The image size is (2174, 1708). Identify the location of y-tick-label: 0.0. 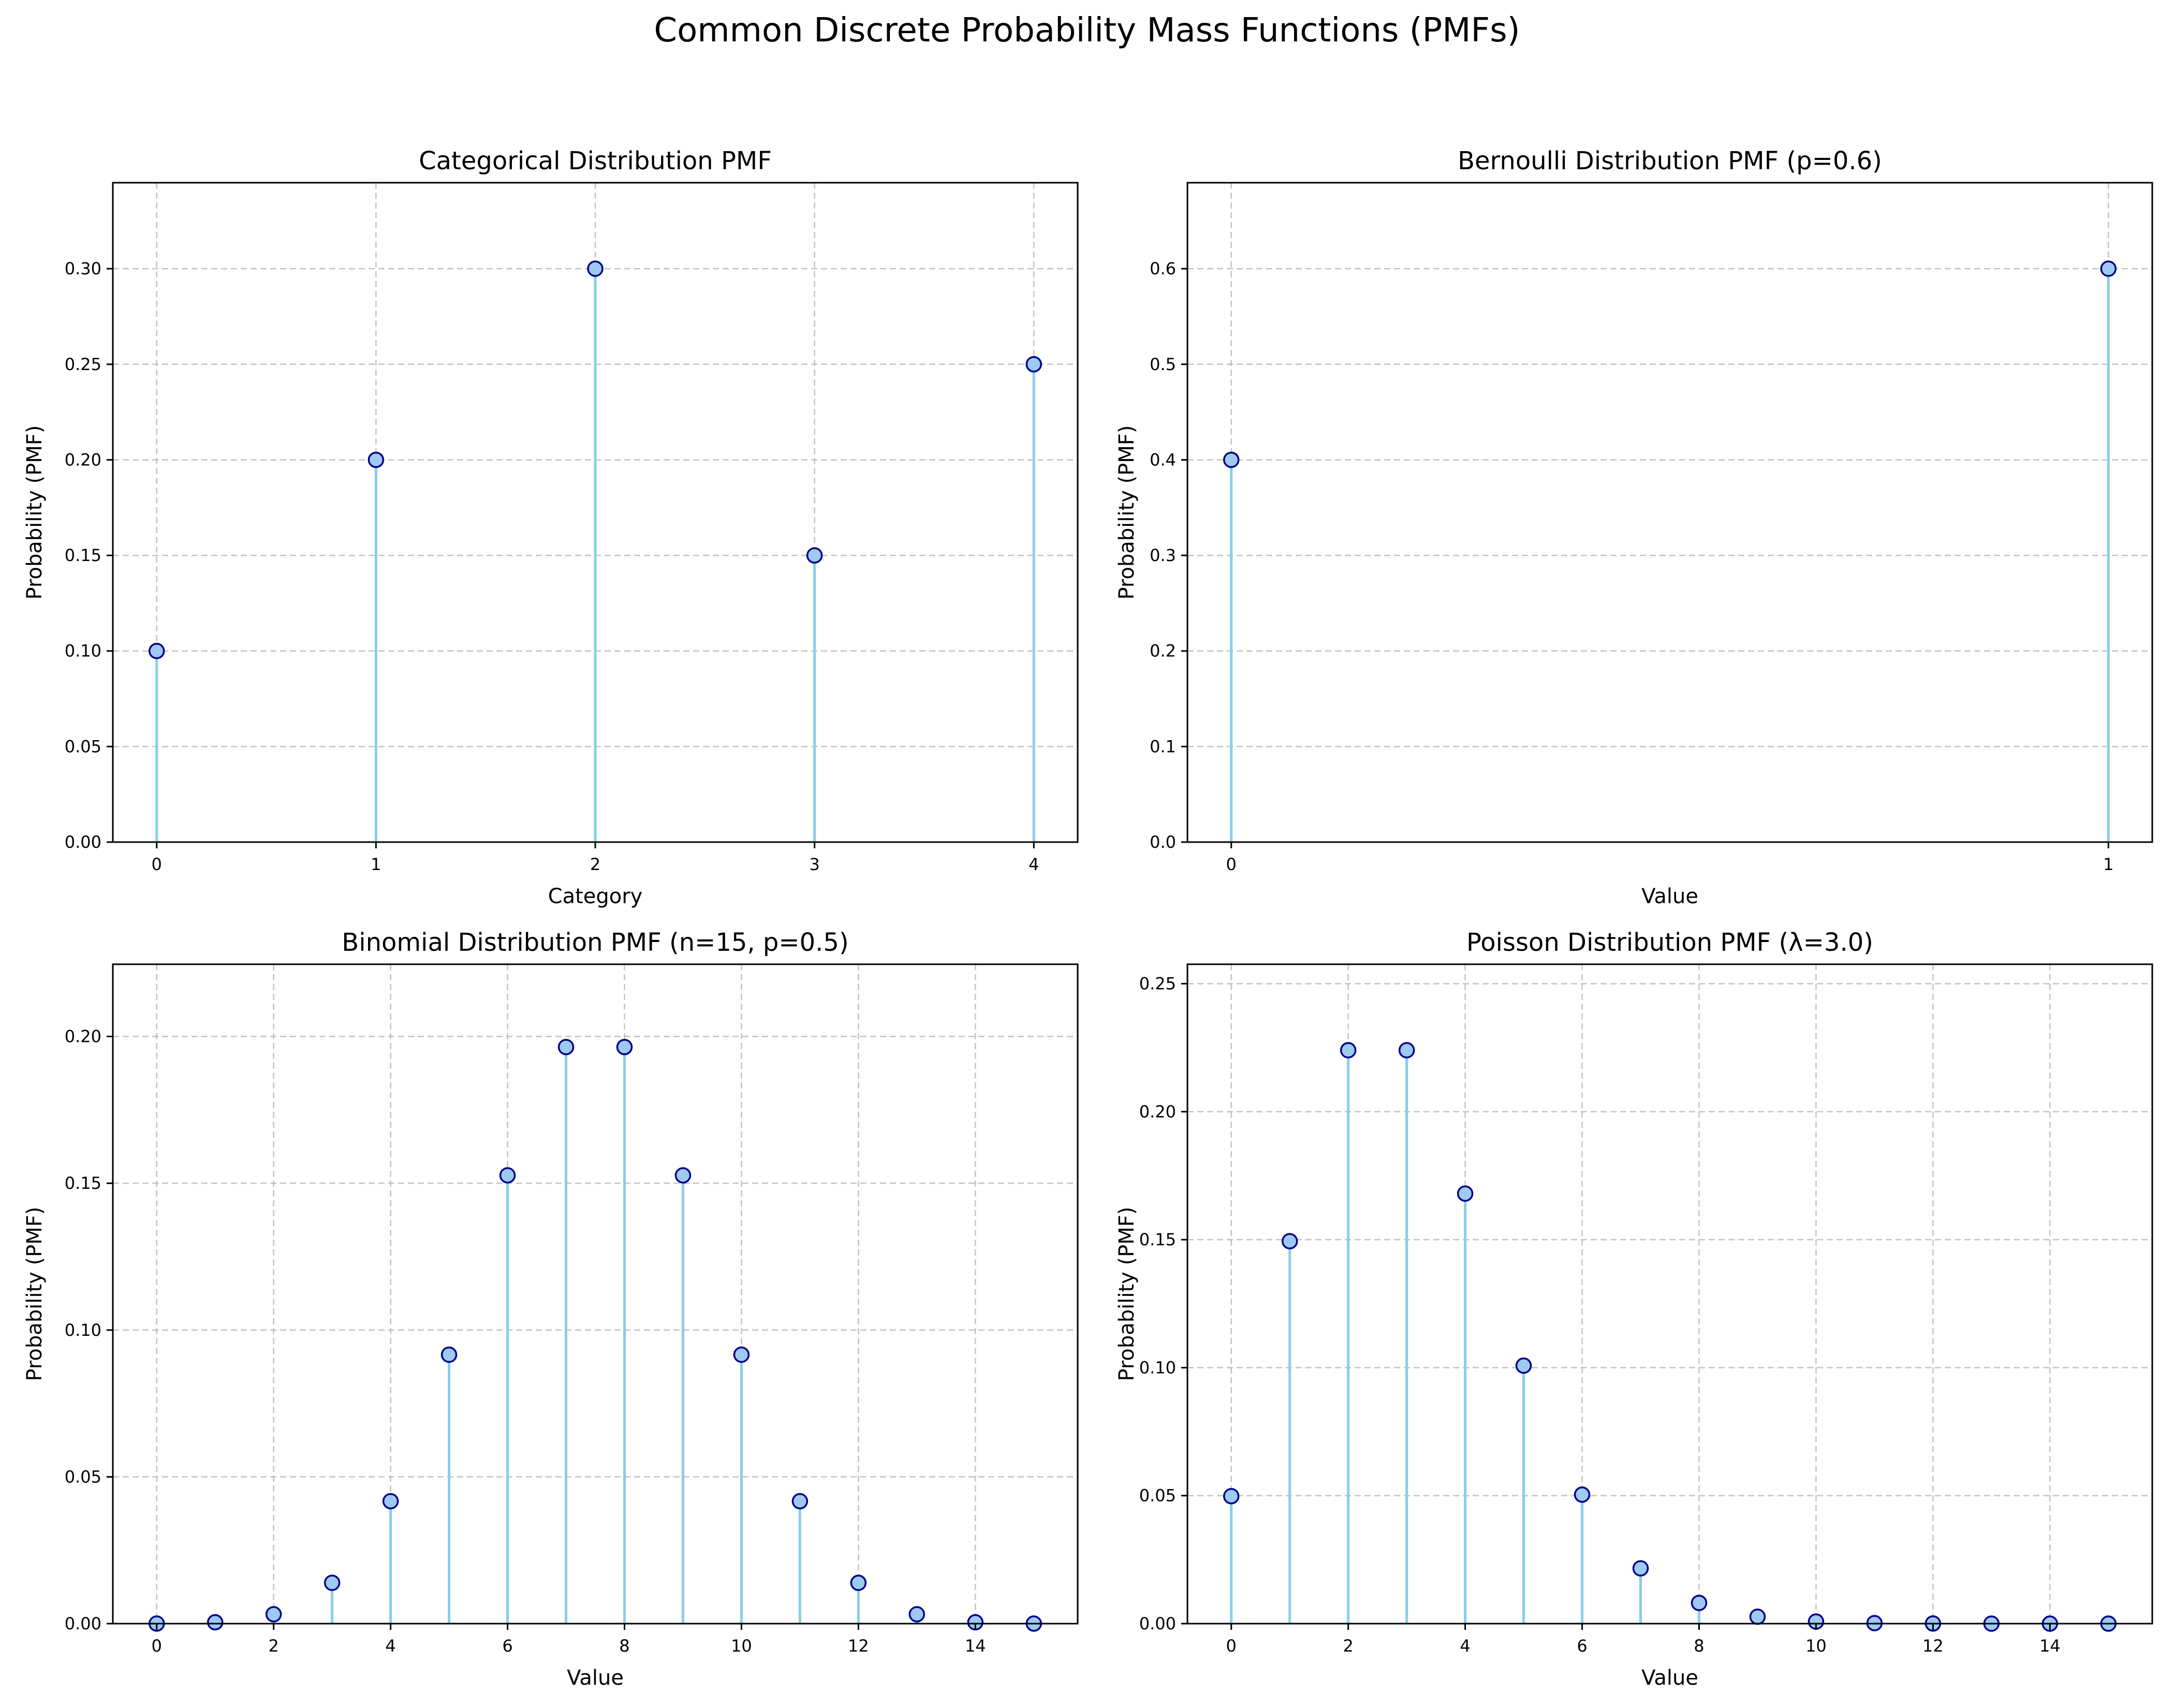
(1163, 842).